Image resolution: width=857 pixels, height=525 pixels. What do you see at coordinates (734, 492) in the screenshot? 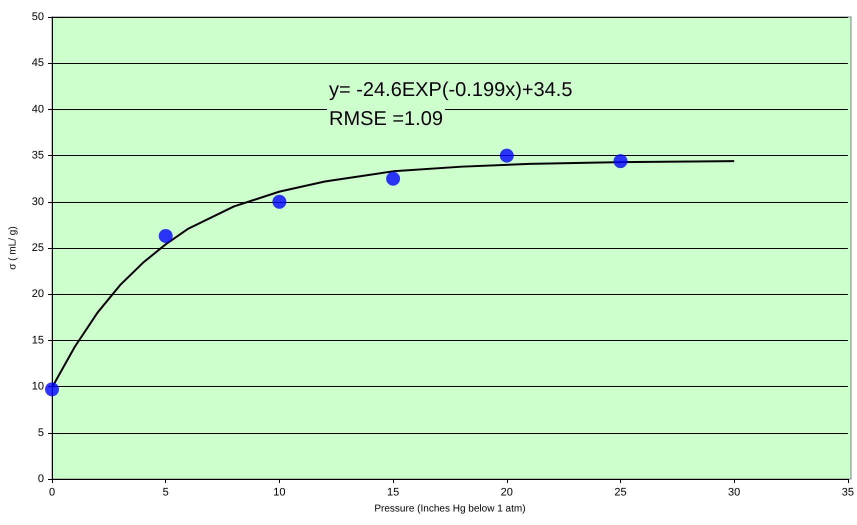
I see `x-tick-label: 30` at bounding box center [734, 492].